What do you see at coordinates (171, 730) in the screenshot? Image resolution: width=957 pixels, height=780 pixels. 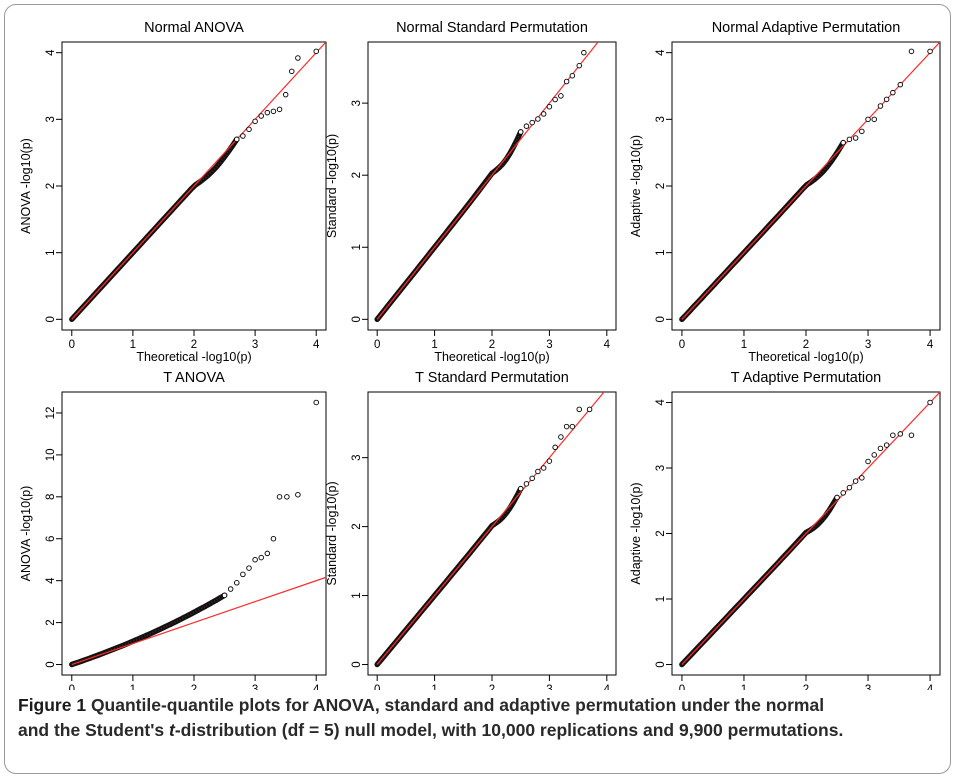 I see `caption-text-2-italic: t` at bounding box center [171, 730].